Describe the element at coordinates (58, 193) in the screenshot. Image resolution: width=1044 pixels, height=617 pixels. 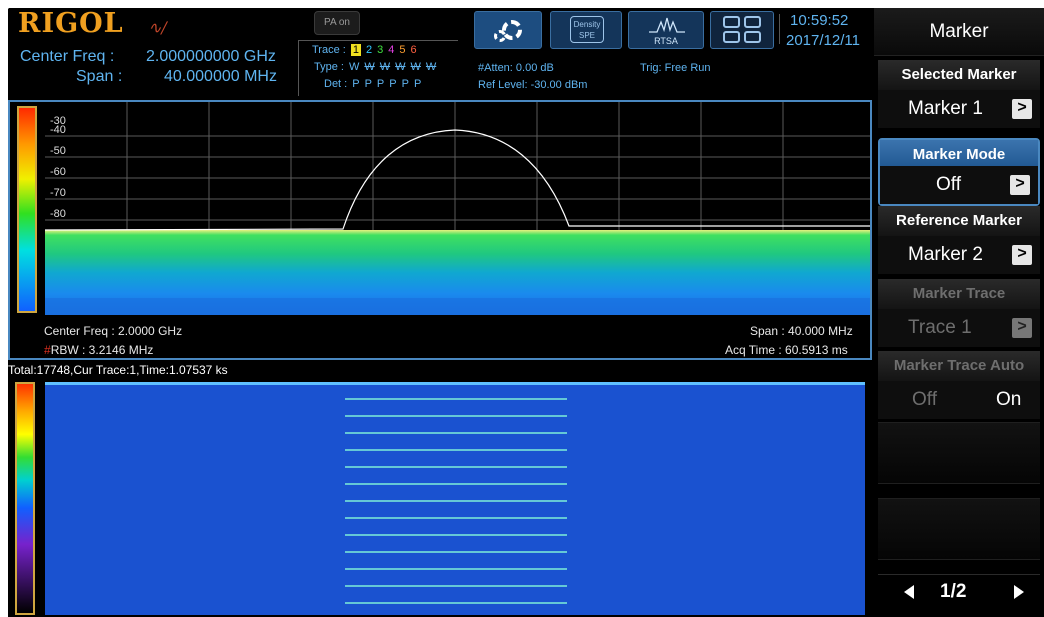
I see `y-tick-5: -70` at that location.